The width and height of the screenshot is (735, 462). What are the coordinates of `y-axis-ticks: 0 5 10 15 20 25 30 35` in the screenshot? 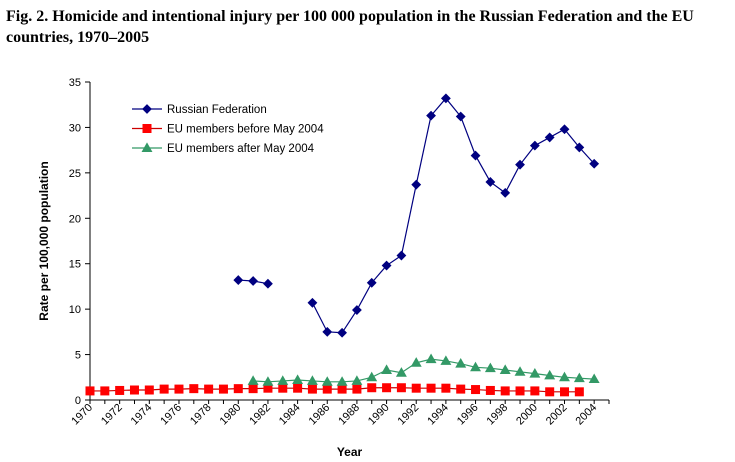 It's located at (79, 242).